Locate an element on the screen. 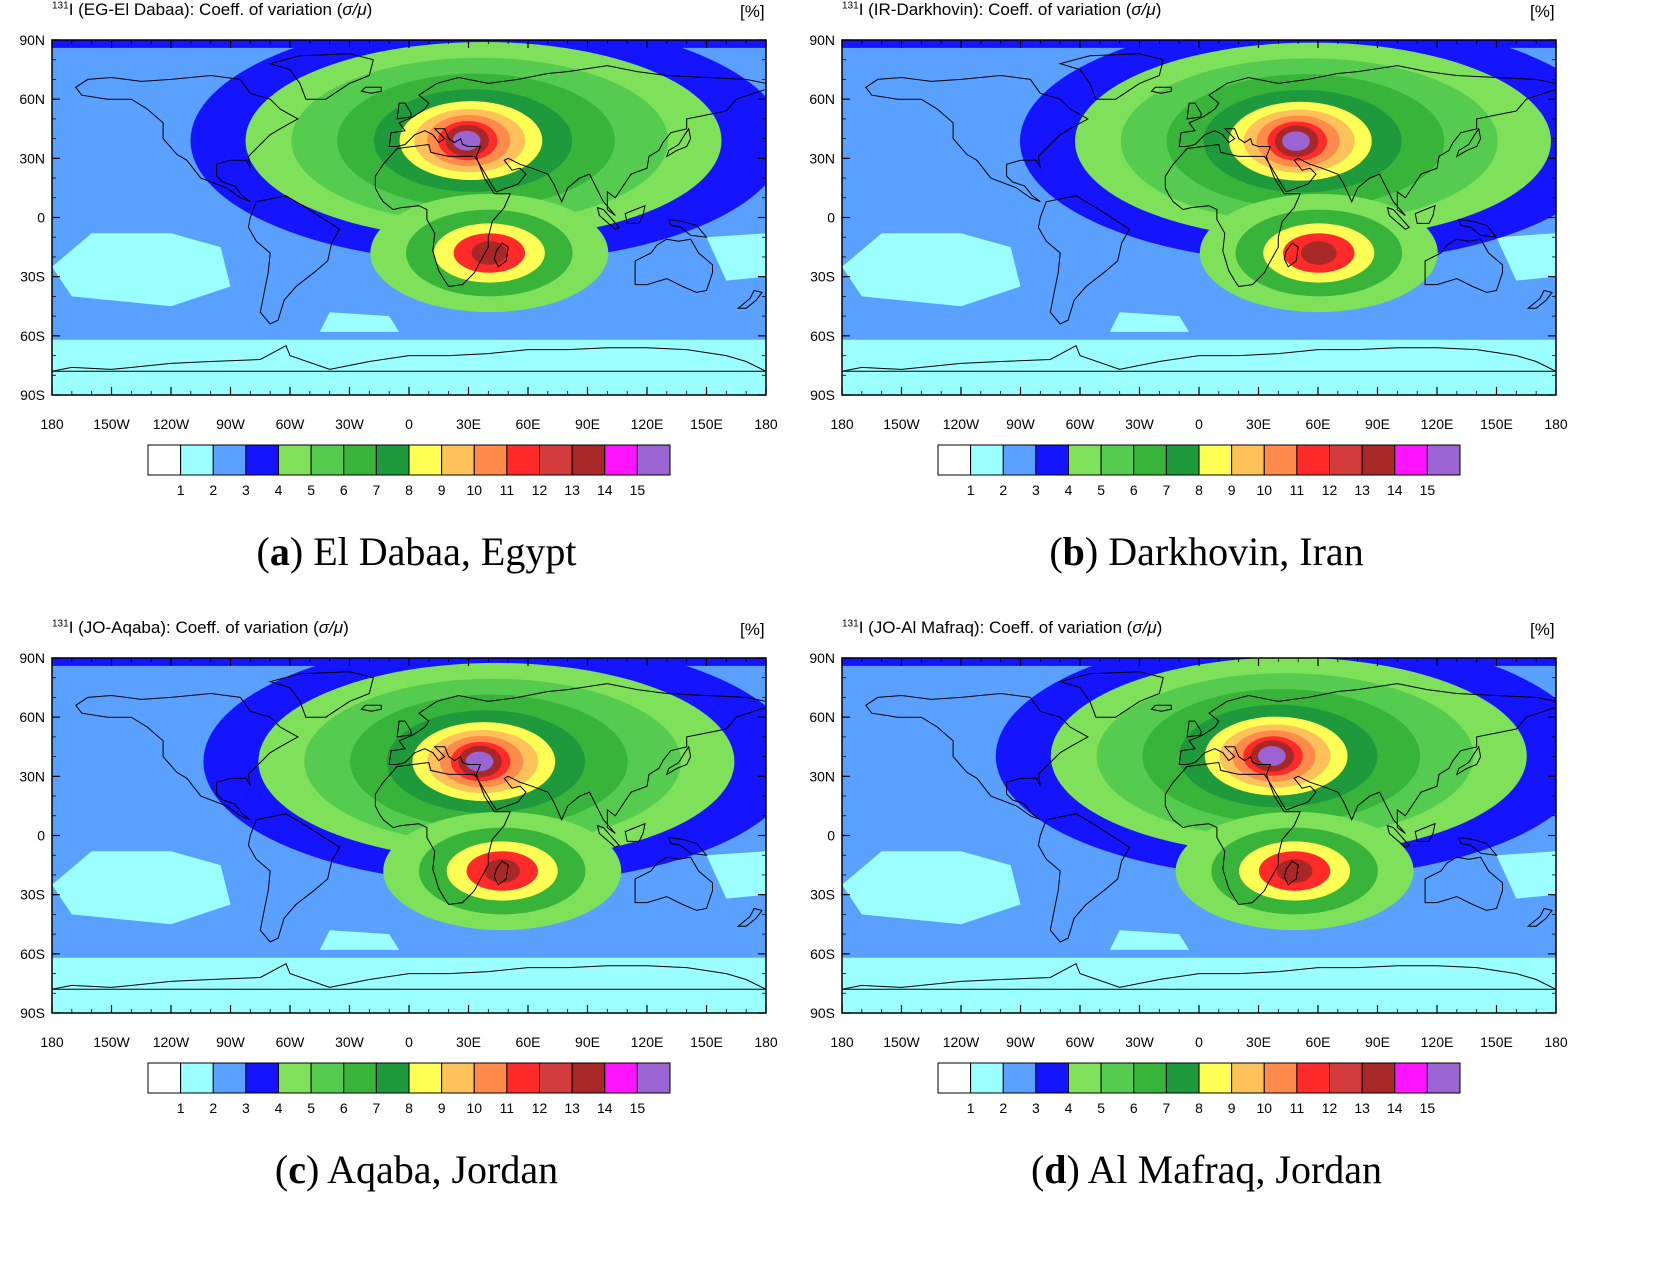 This screenshot has height=1266, width=1666. colorbar-label: 14 is located at coordinates (605, 1108).